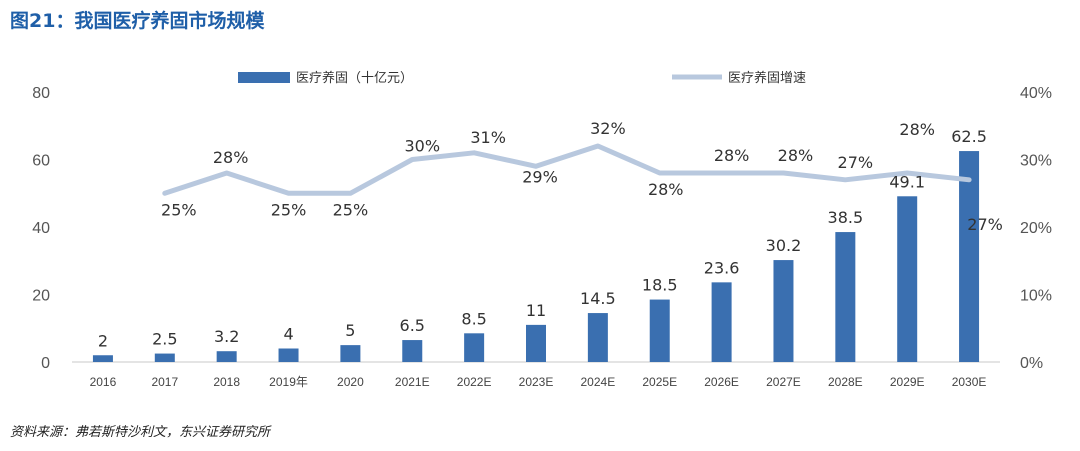  I want to click on y-left-tick-label: 20, so click(41, 296).